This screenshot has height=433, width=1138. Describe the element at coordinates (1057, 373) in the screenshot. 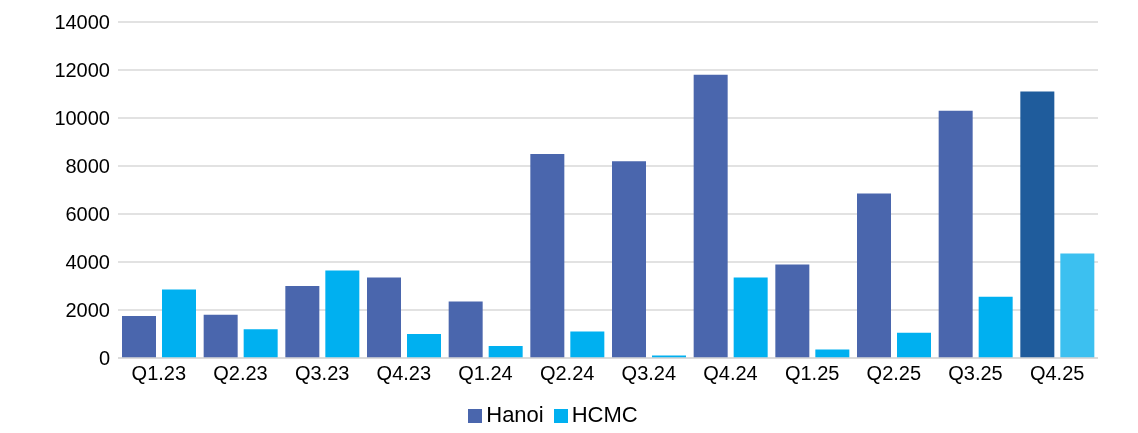

I see `x-tick-label: Q4.25` at that location.